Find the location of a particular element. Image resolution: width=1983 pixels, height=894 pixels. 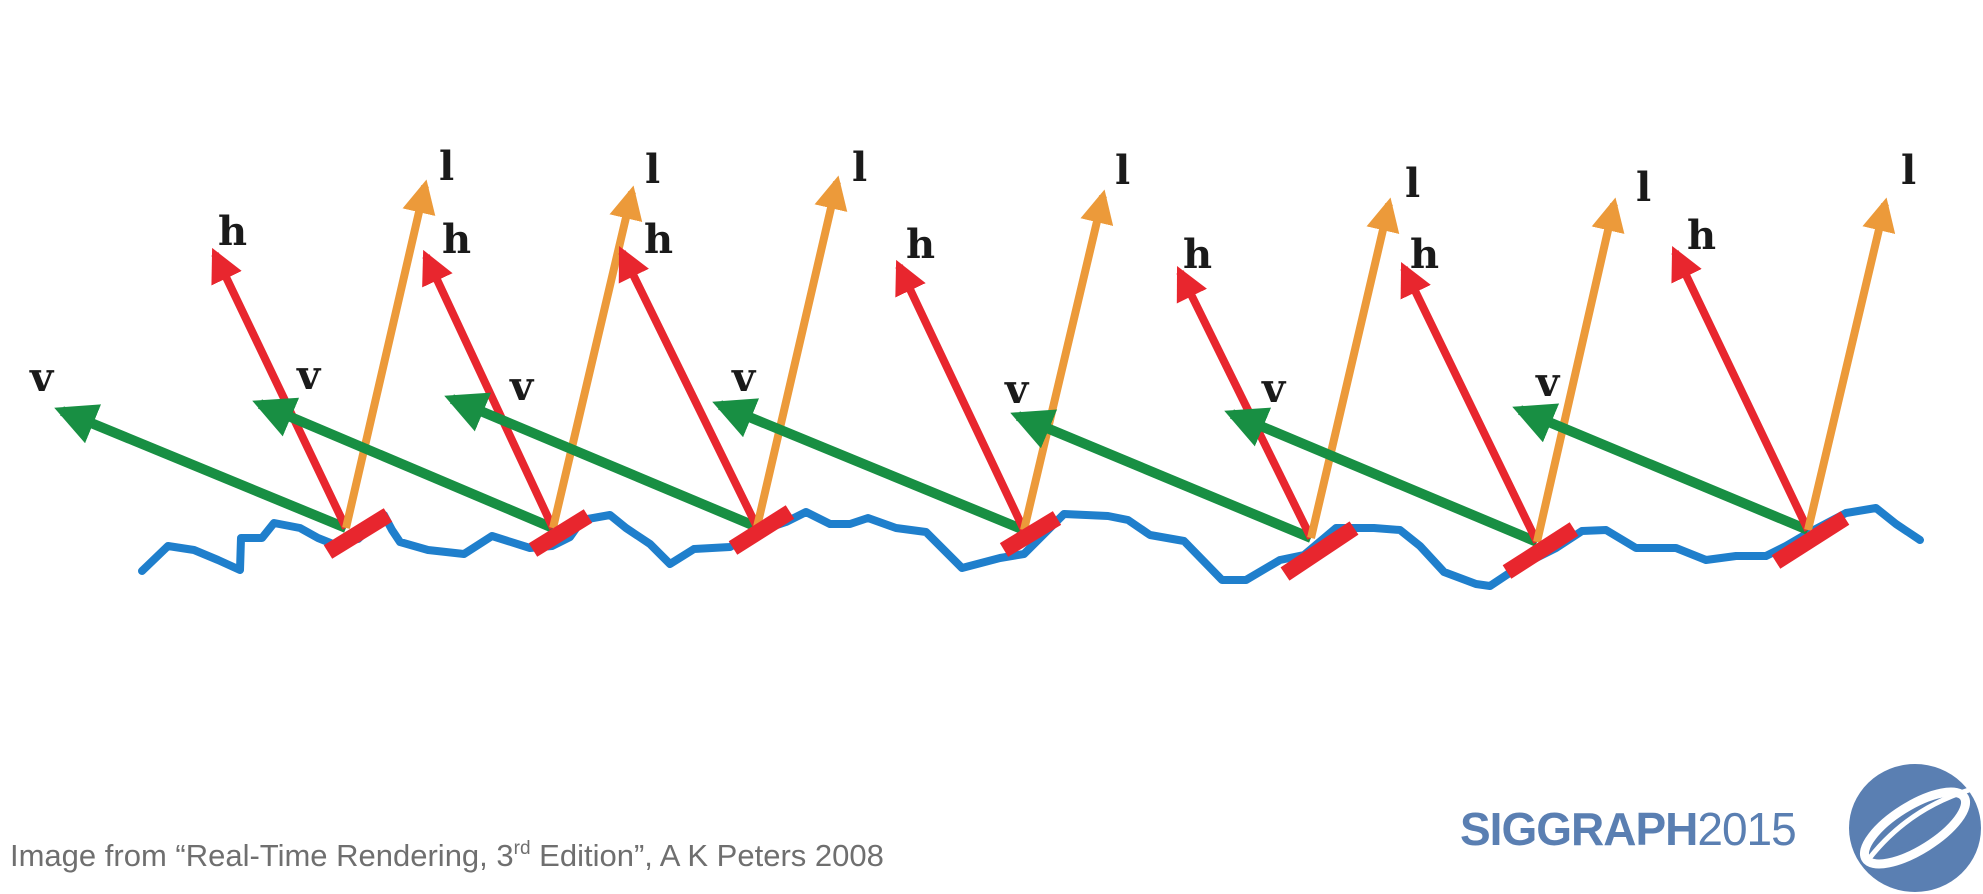

logo-wordmark: SIGGRAPH2015 is located at coordinates (1628, 829).